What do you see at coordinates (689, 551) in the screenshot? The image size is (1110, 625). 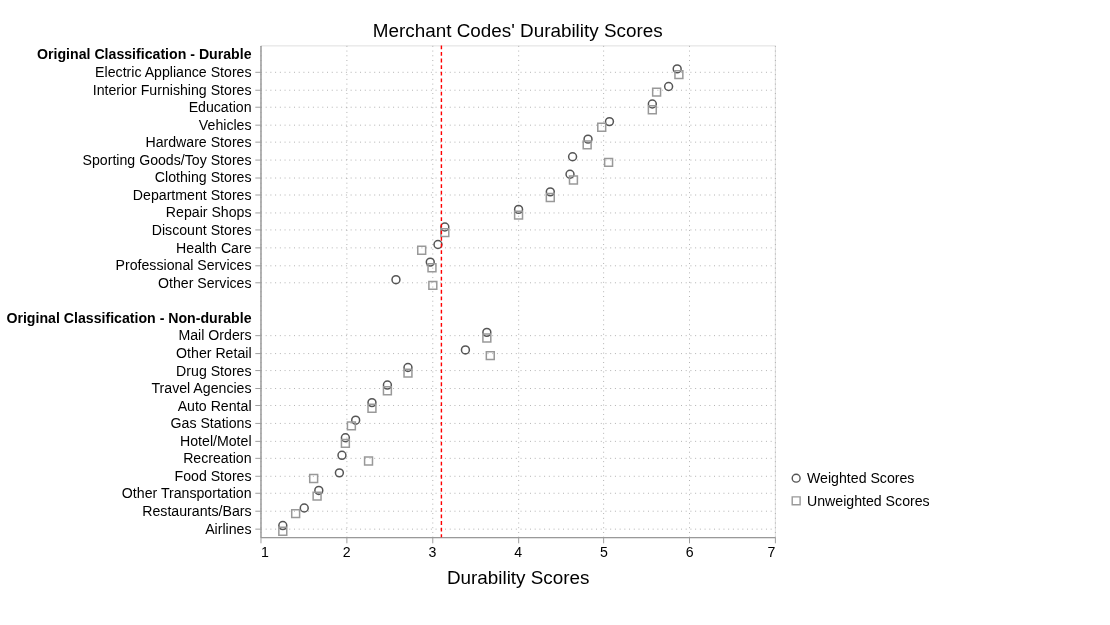 I see `x-tick-label: 6` at bounding box center [689, 551].